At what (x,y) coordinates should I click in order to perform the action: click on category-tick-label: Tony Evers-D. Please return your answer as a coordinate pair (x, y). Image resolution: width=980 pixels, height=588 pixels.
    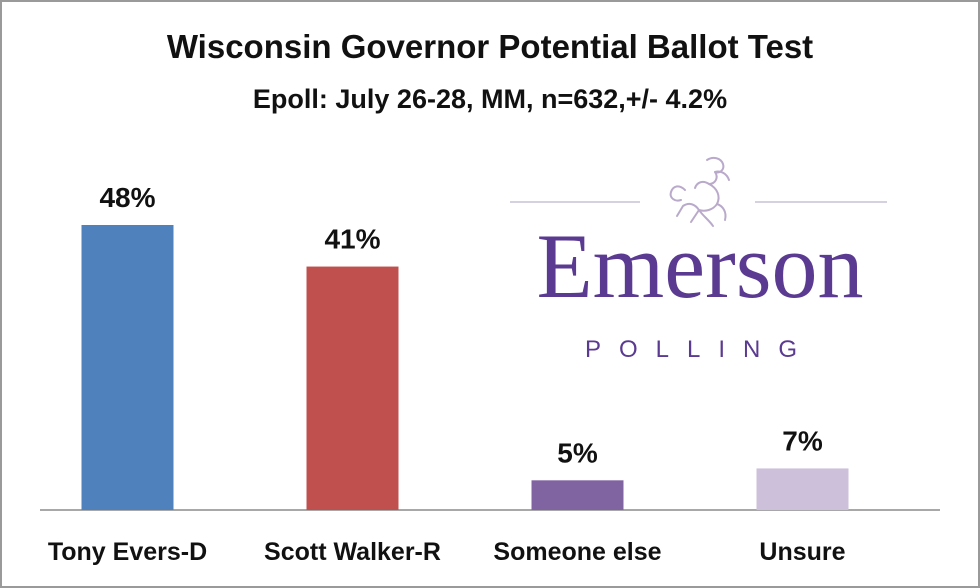
    Looking at the image, I should click on (127, 552).